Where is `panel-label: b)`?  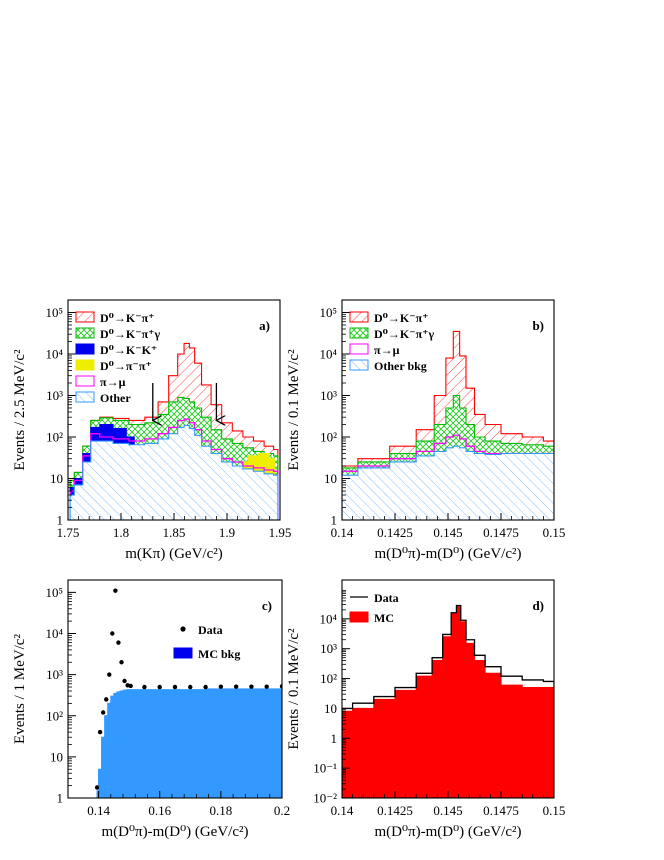
panel-label: b) is located at coordinates (538, 325).